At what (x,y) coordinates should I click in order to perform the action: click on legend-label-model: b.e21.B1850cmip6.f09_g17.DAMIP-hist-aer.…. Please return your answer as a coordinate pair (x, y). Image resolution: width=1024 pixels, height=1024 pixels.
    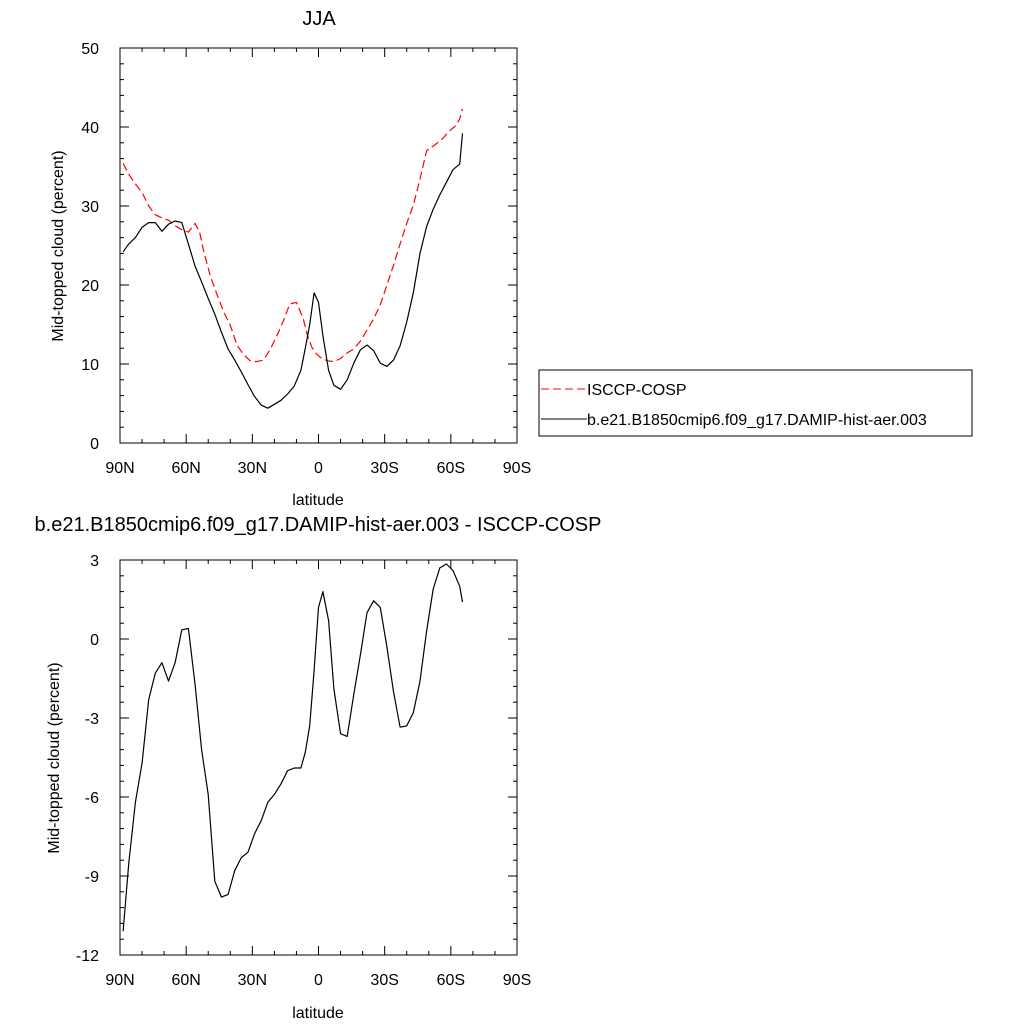
    Looking at the image, I should click on (757, 420).